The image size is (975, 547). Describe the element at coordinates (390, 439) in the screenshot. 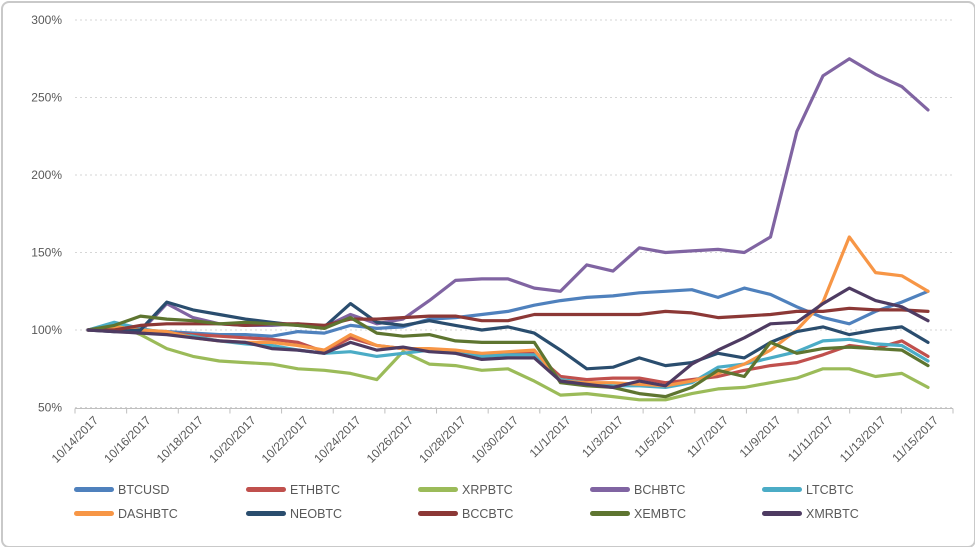

I see `x-axis-label: 10/26/2017` at that location.